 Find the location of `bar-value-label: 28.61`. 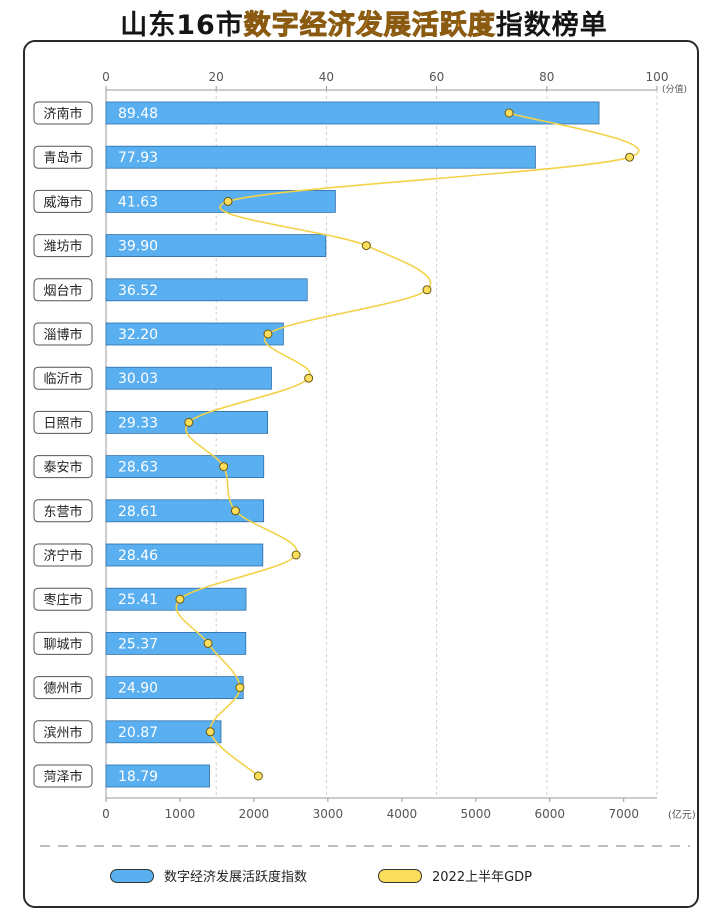

bar-value-label: 28.61 is located at coordinates (138, 512).